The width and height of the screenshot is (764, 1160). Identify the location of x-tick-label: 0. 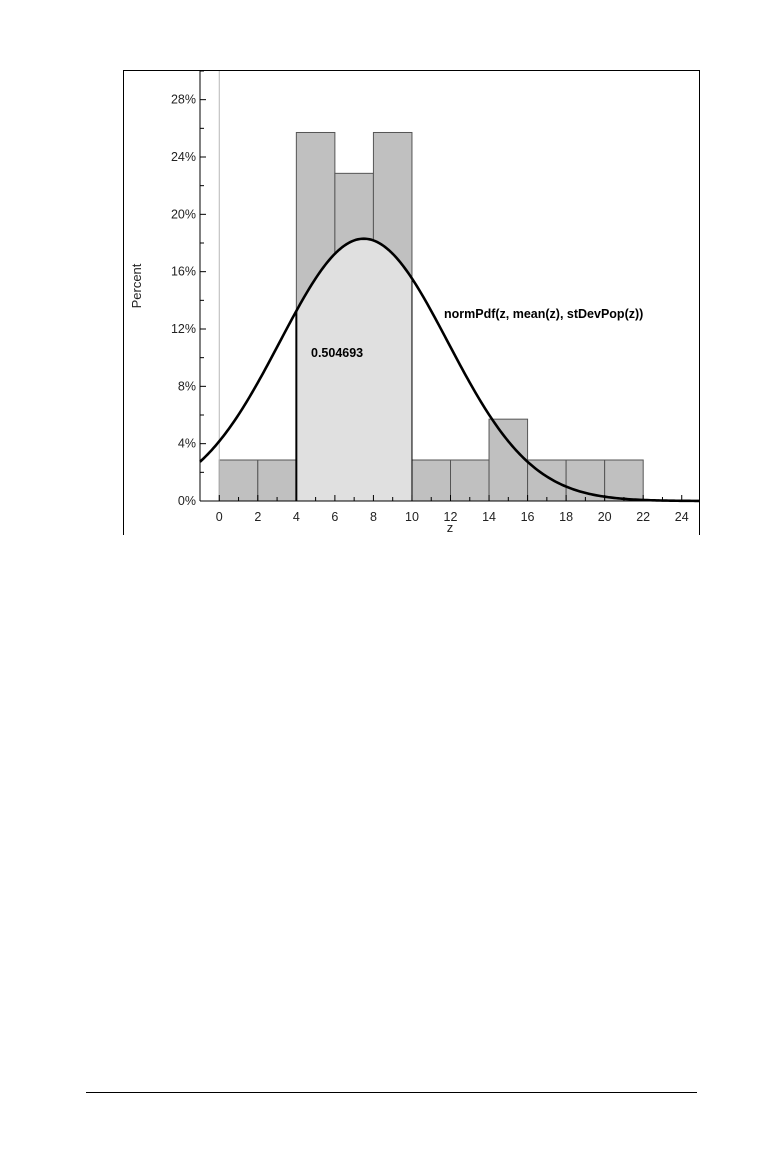
(219, 517).